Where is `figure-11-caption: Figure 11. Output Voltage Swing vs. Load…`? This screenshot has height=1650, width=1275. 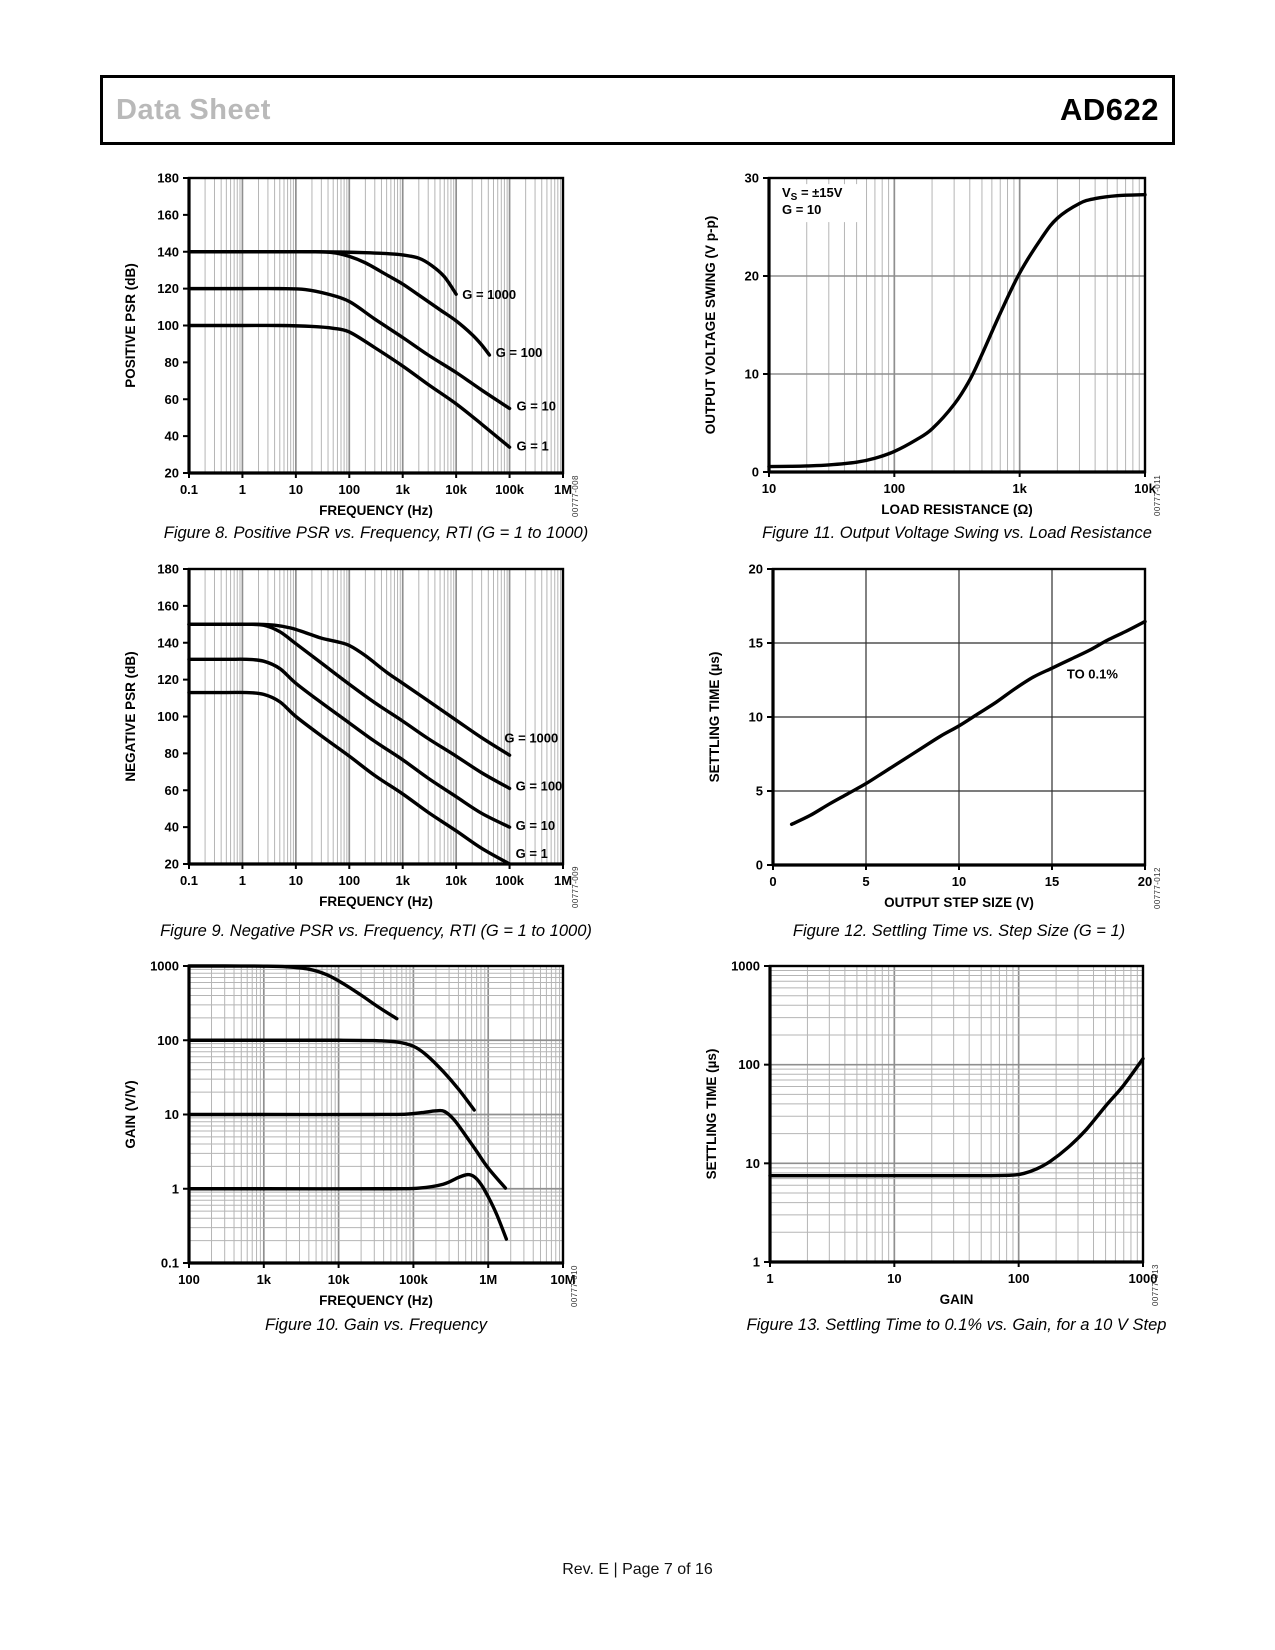 figure-11-caption: Figure 11. Output Voltage Swing vs. Load… is located at coordinates (957, 533).